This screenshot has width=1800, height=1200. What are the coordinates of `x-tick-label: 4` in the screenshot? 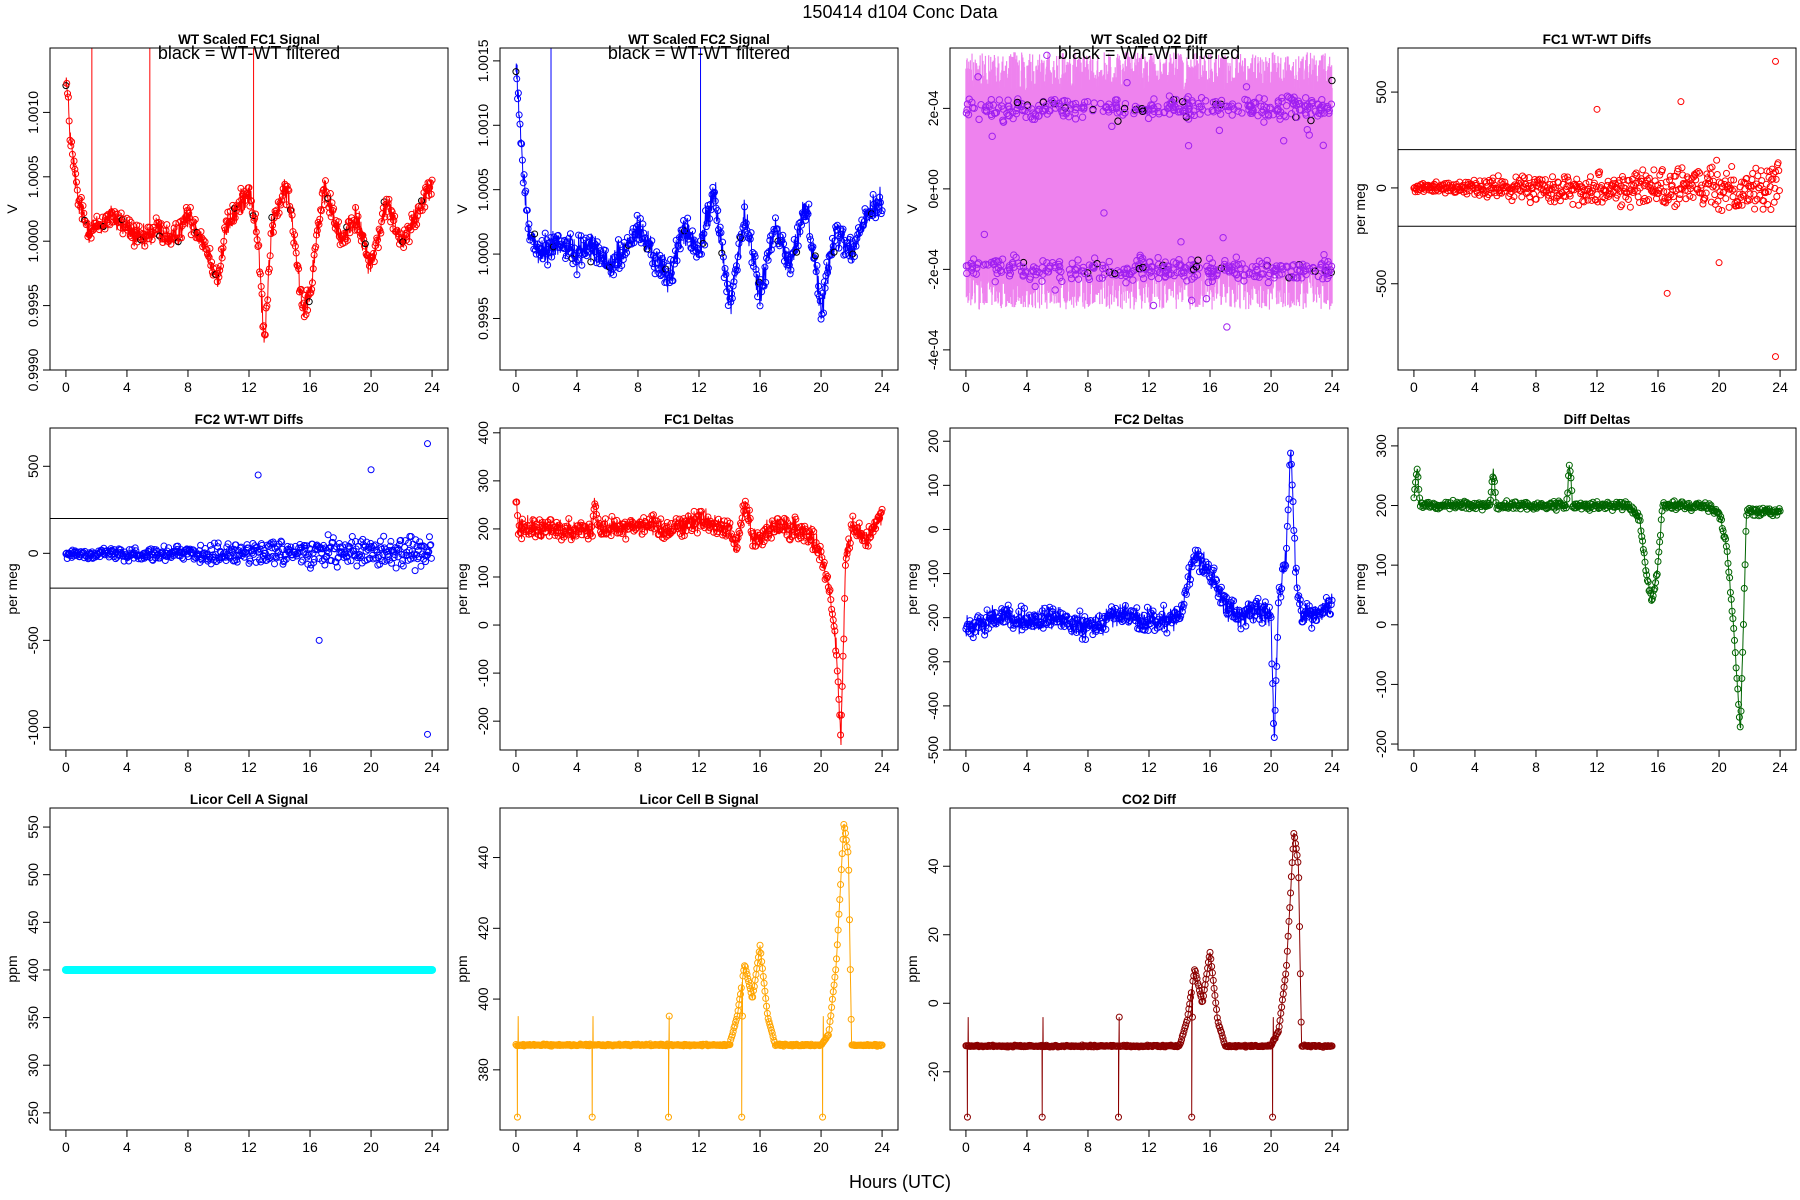 It's located at (127, 767).